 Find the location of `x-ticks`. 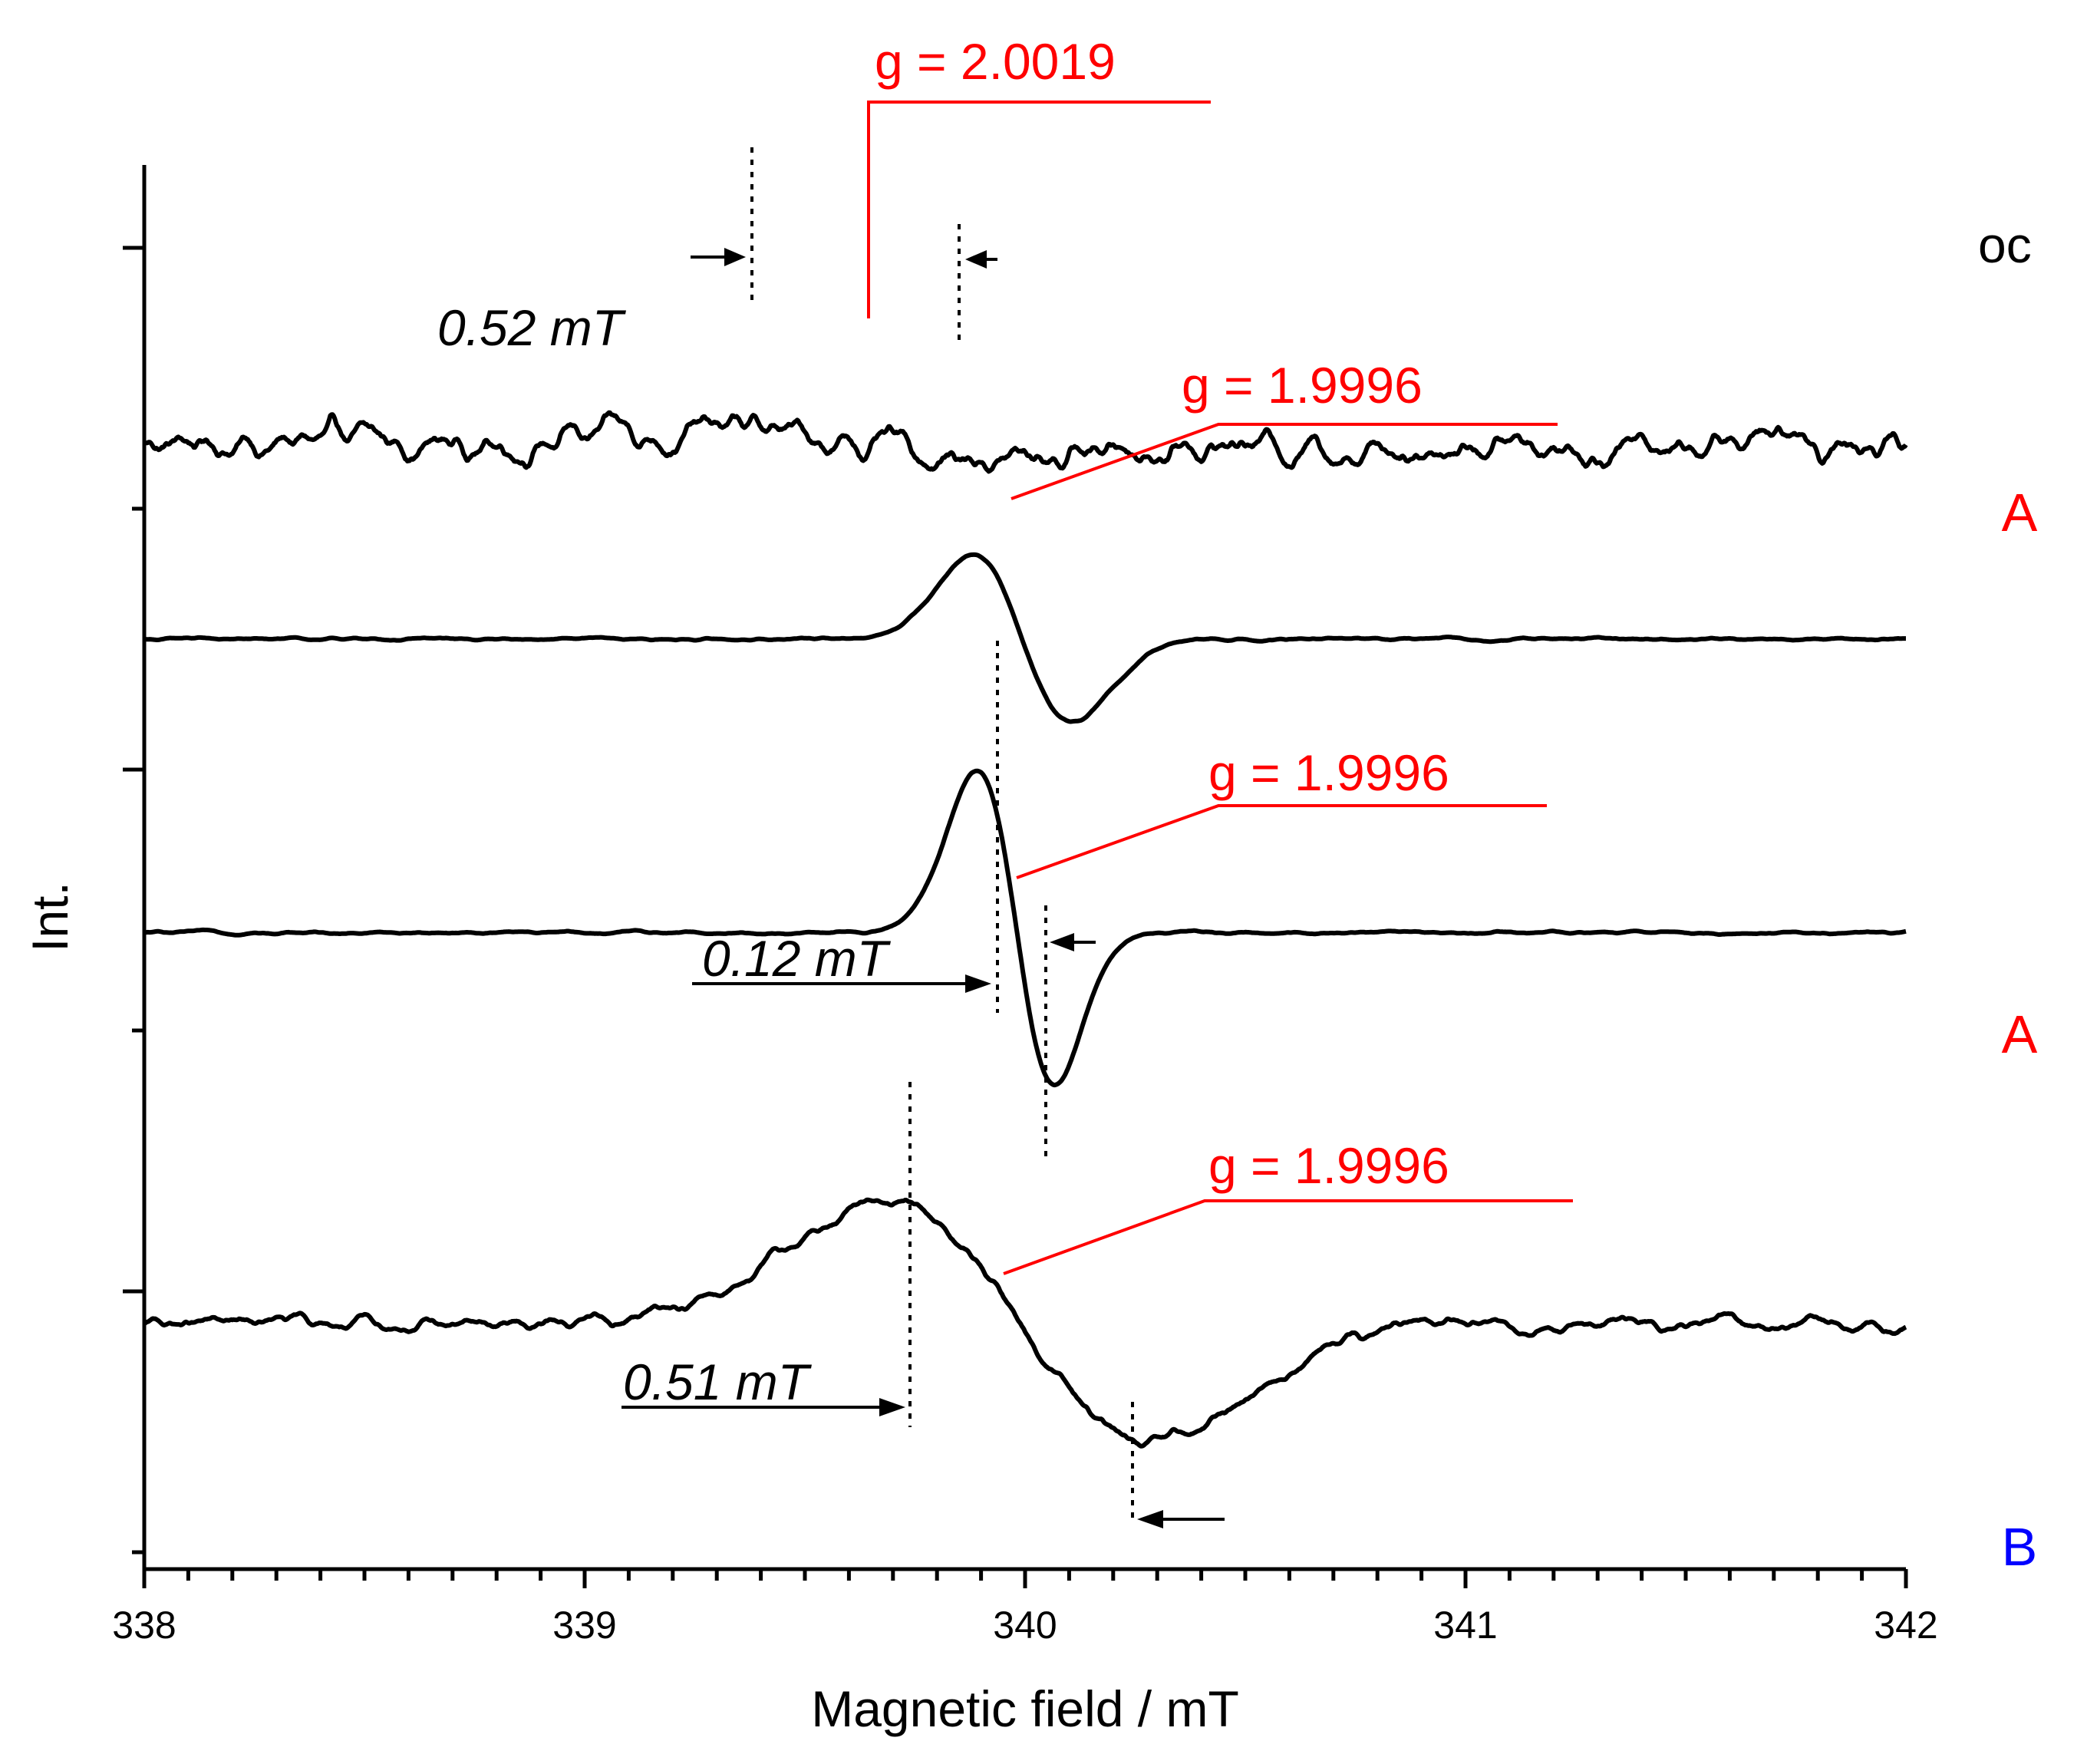

x-ticks is located at coordinates (1025, 1579).